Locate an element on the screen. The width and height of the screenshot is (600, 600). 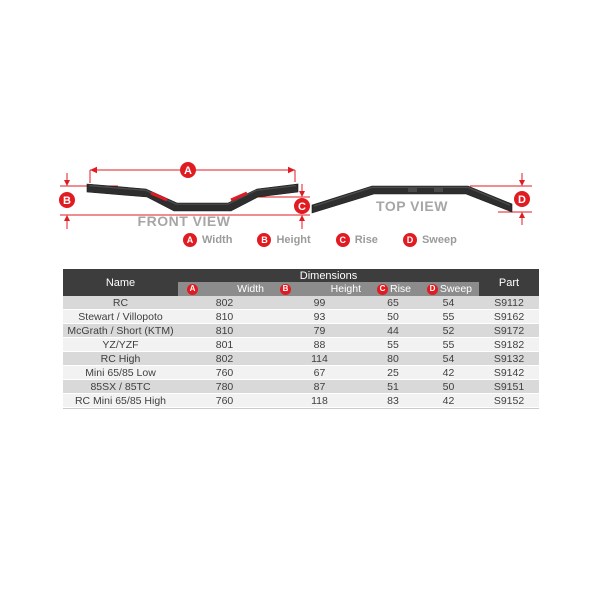
dimension-line-d is located at coordinates (501, 199).